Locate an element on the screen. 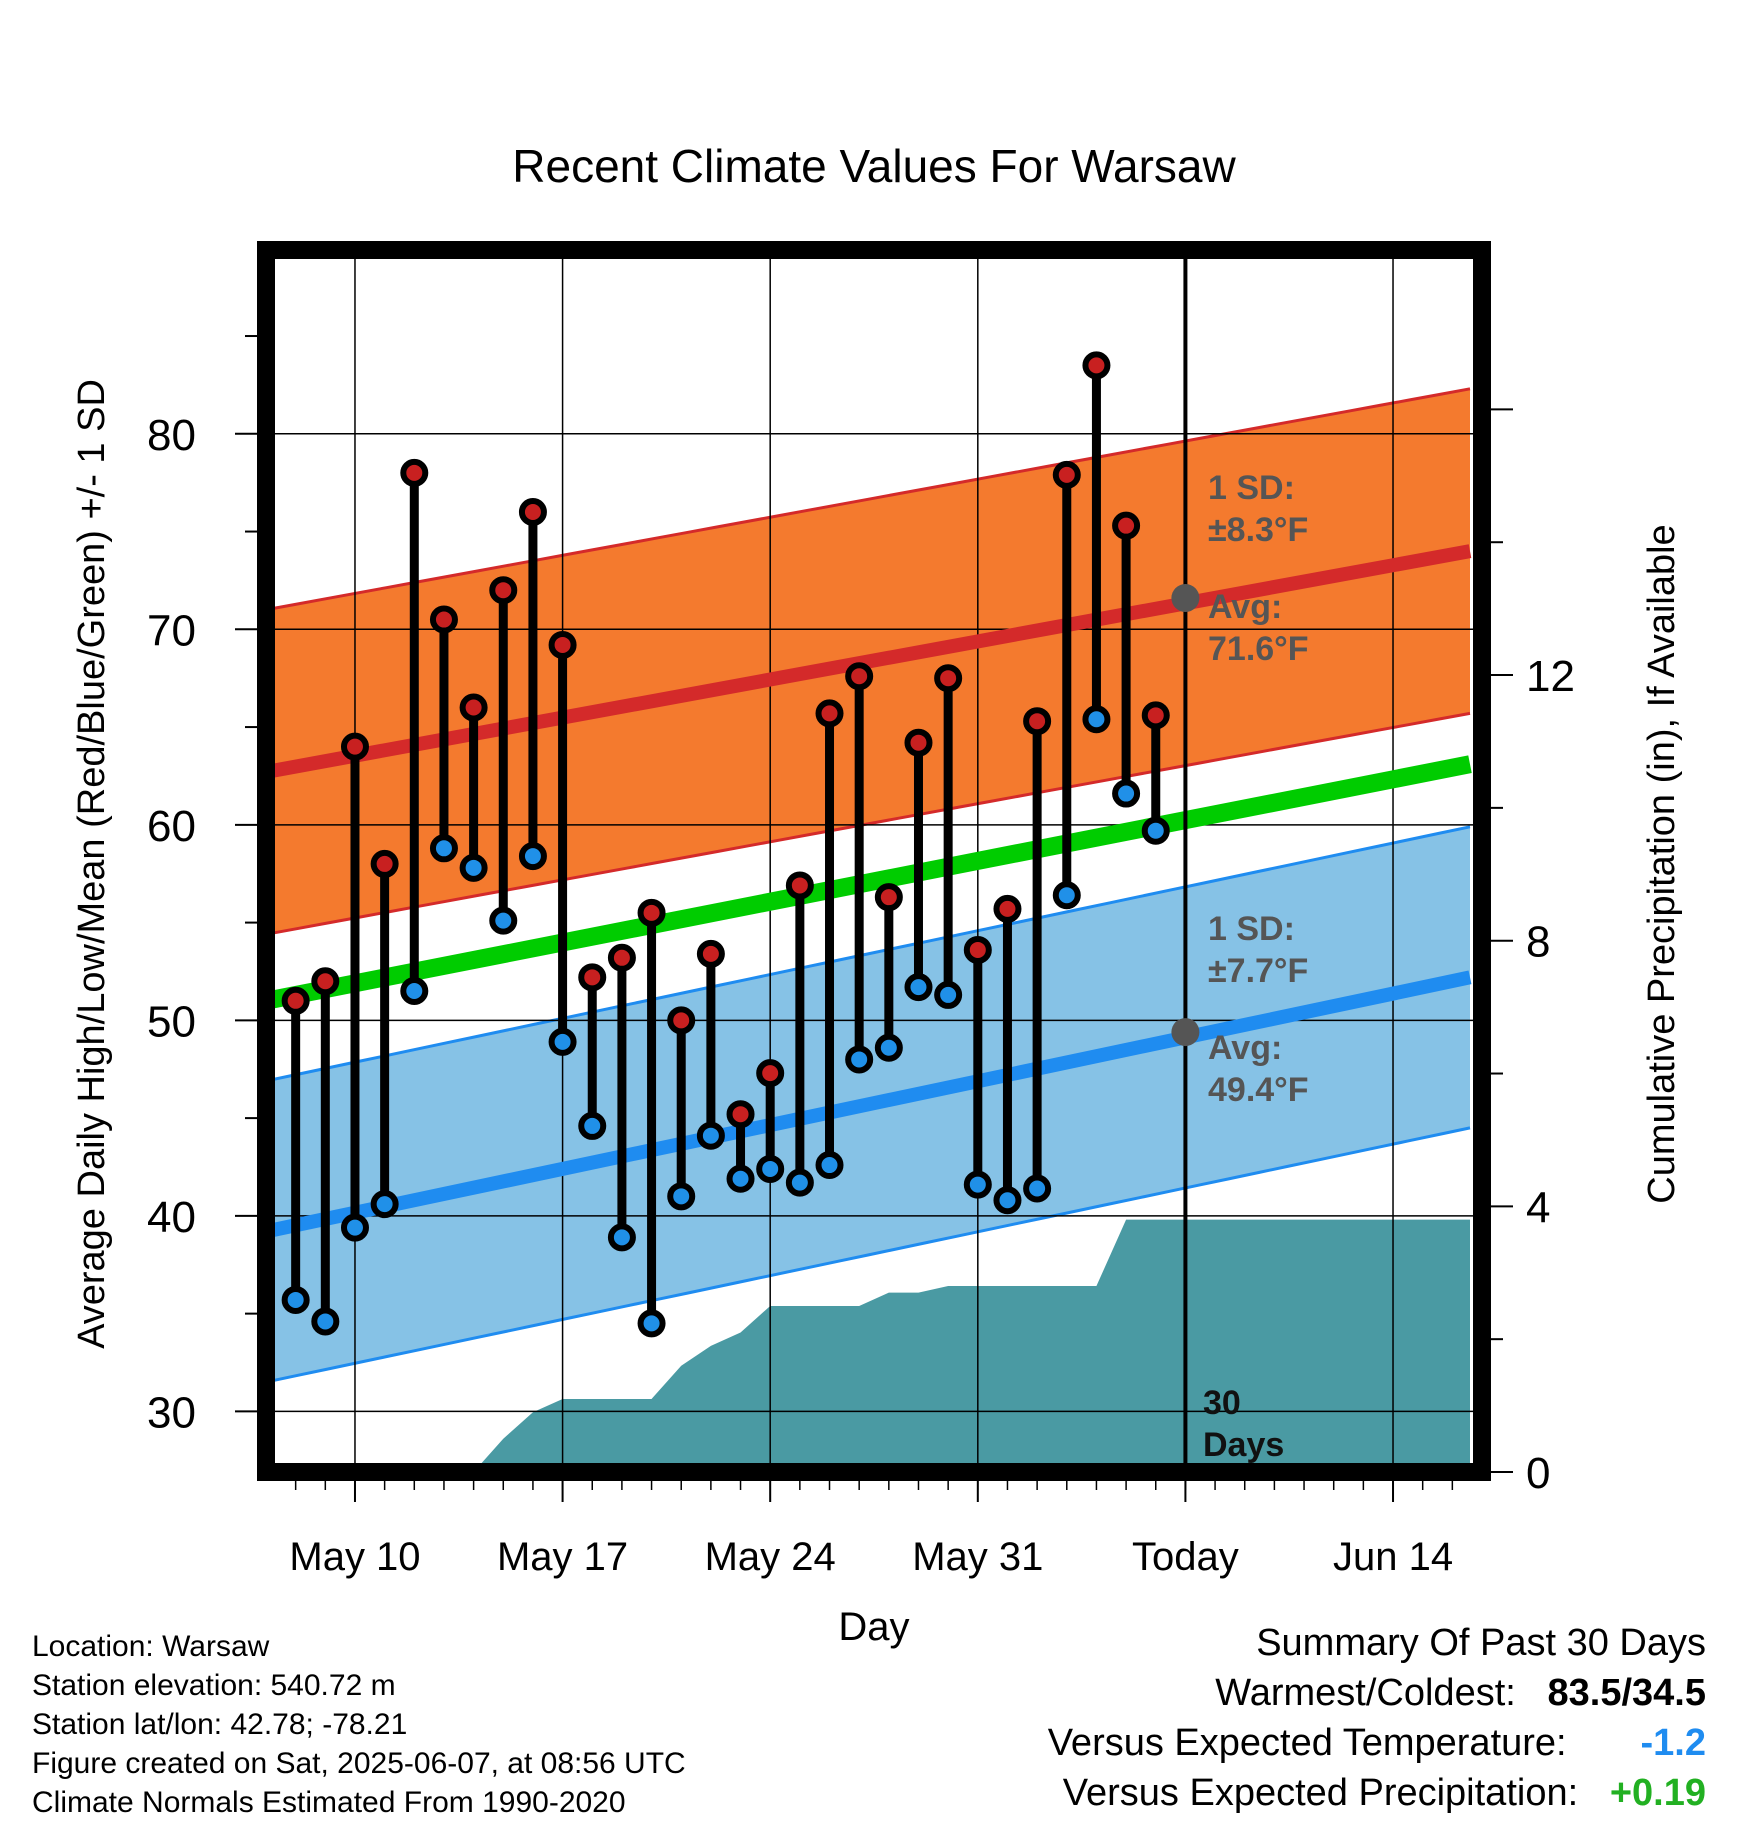 Image resolution: width=1748 pixels, height=1828 pixels. x-axis-label: Day is located at coordinates (873, 1627).